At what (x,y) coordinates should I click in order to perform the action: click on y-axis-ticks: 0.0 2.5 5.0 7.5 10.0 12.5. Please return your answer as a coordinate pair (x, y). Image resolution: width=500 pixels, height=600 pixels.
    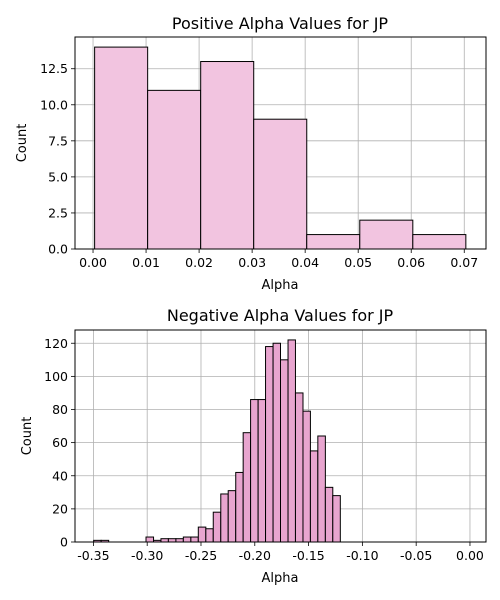
    Looking at the image, I should click on (57, 159).